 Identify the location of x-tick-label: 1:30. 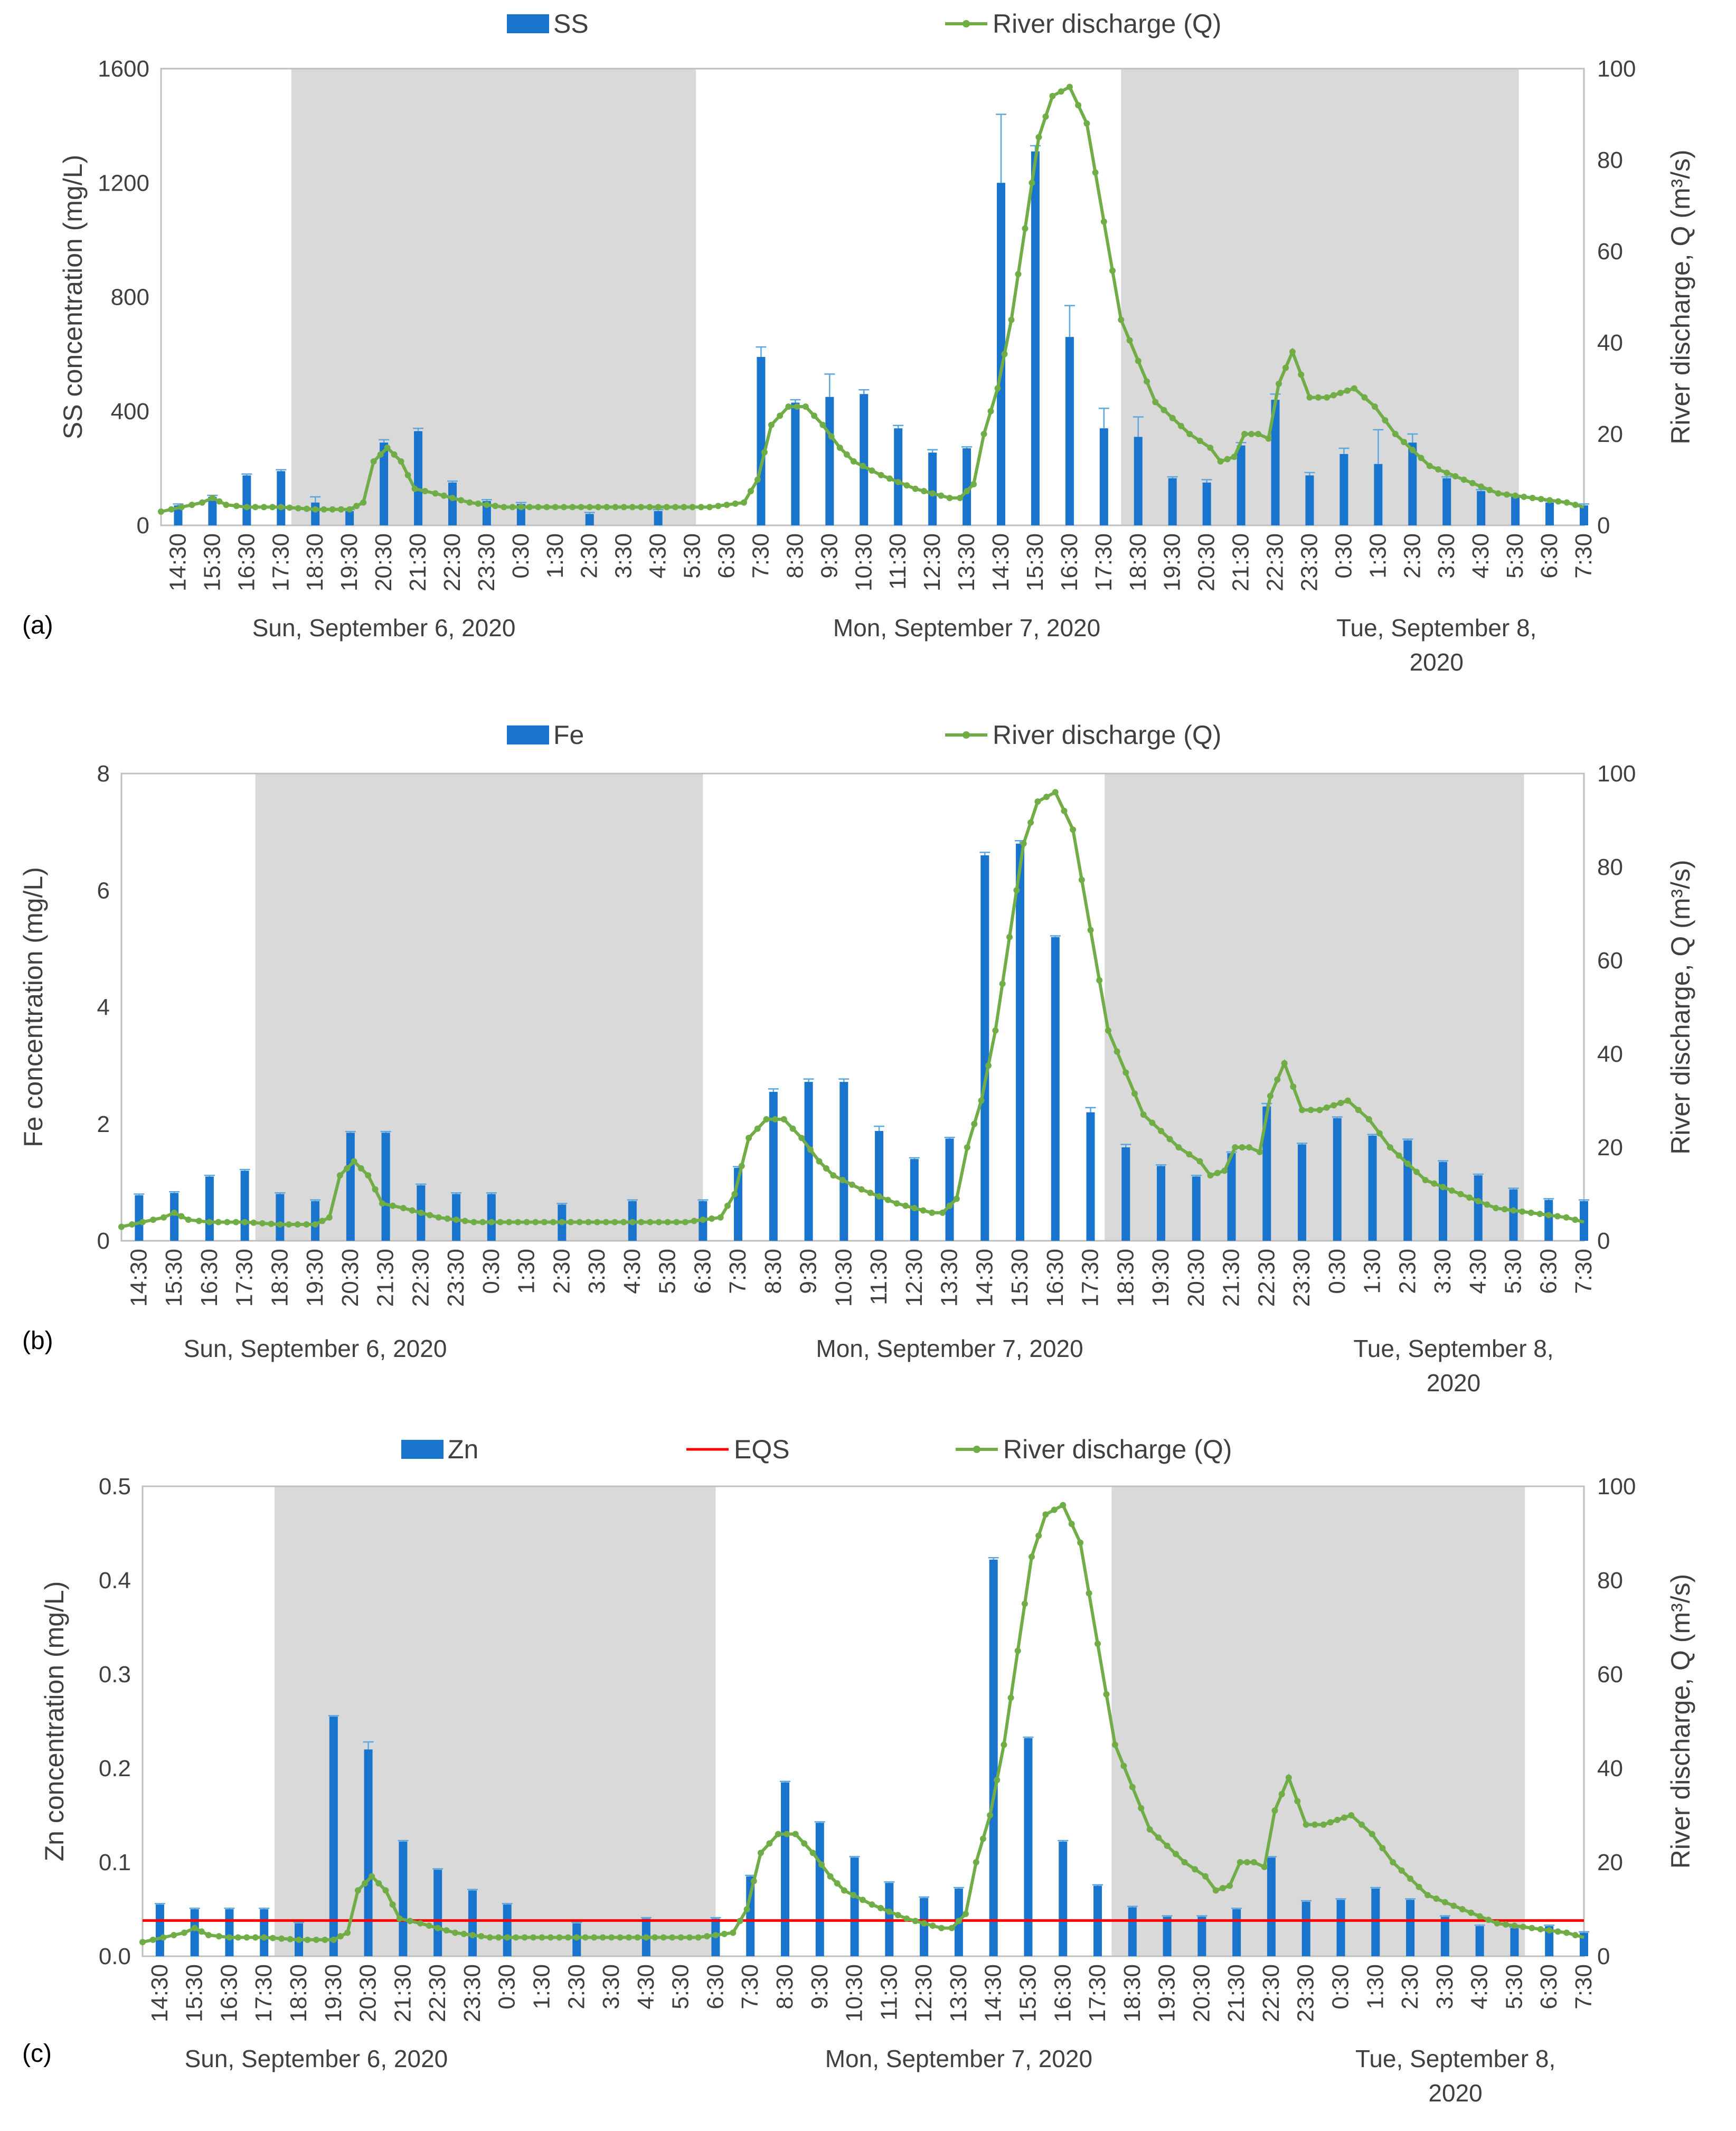
(1375, 1987).